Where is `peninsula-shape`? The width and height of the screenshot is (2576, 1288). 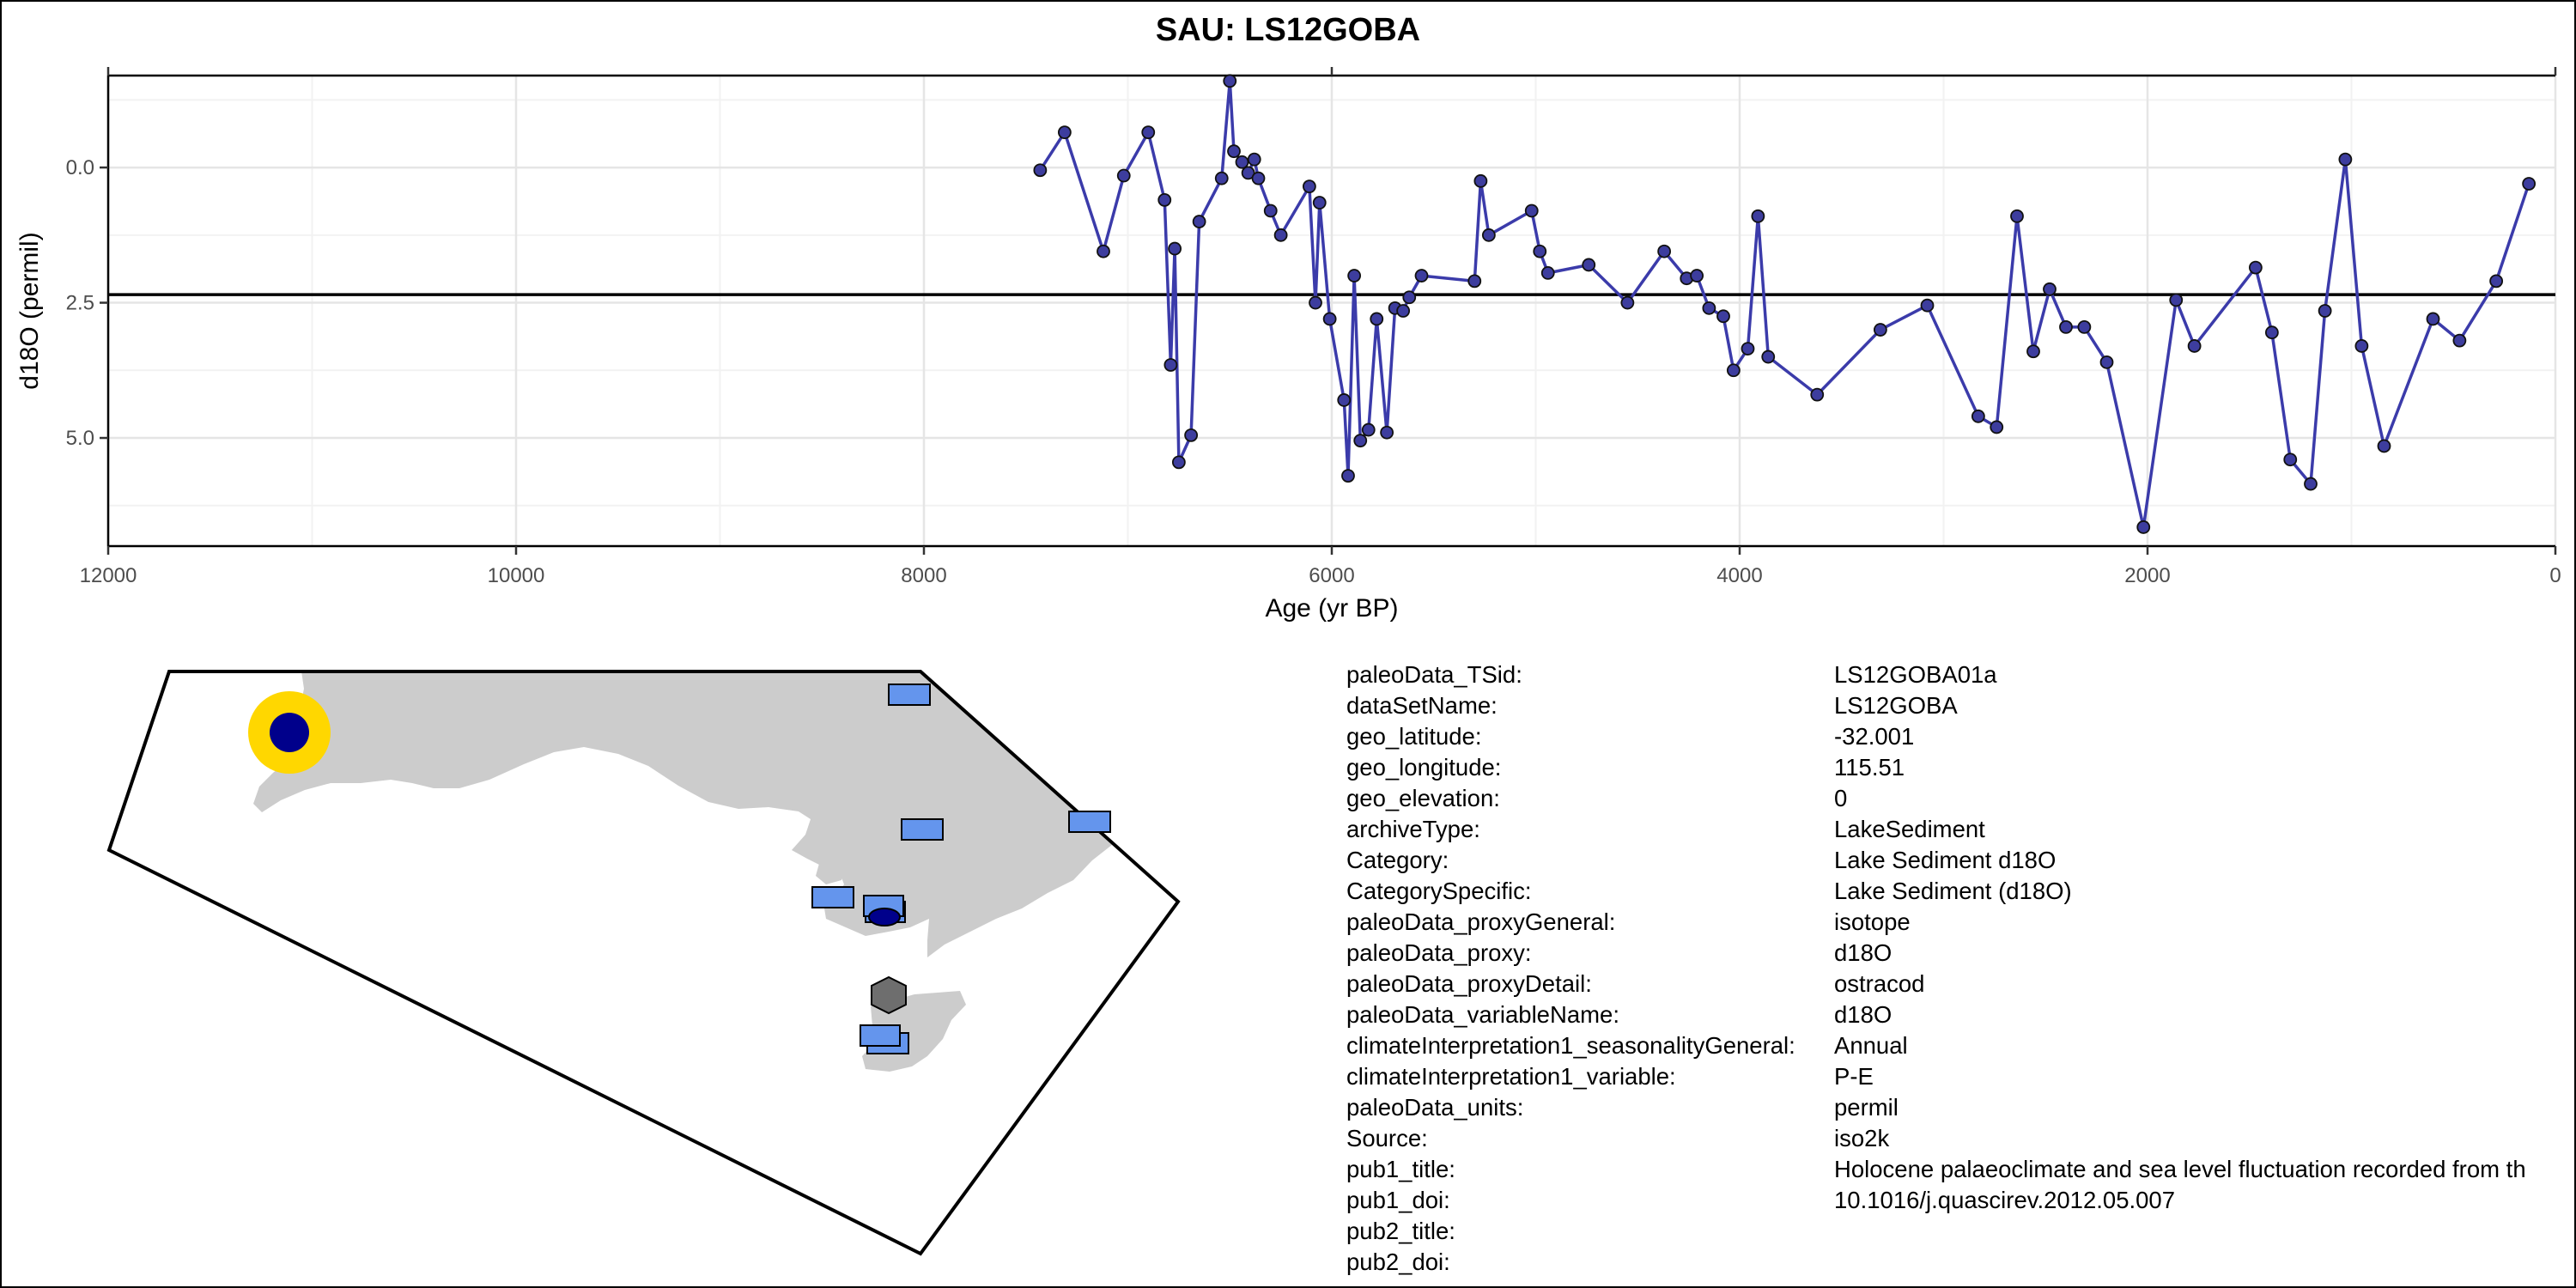 peninsula-shape is located at coordinates (831, 869).